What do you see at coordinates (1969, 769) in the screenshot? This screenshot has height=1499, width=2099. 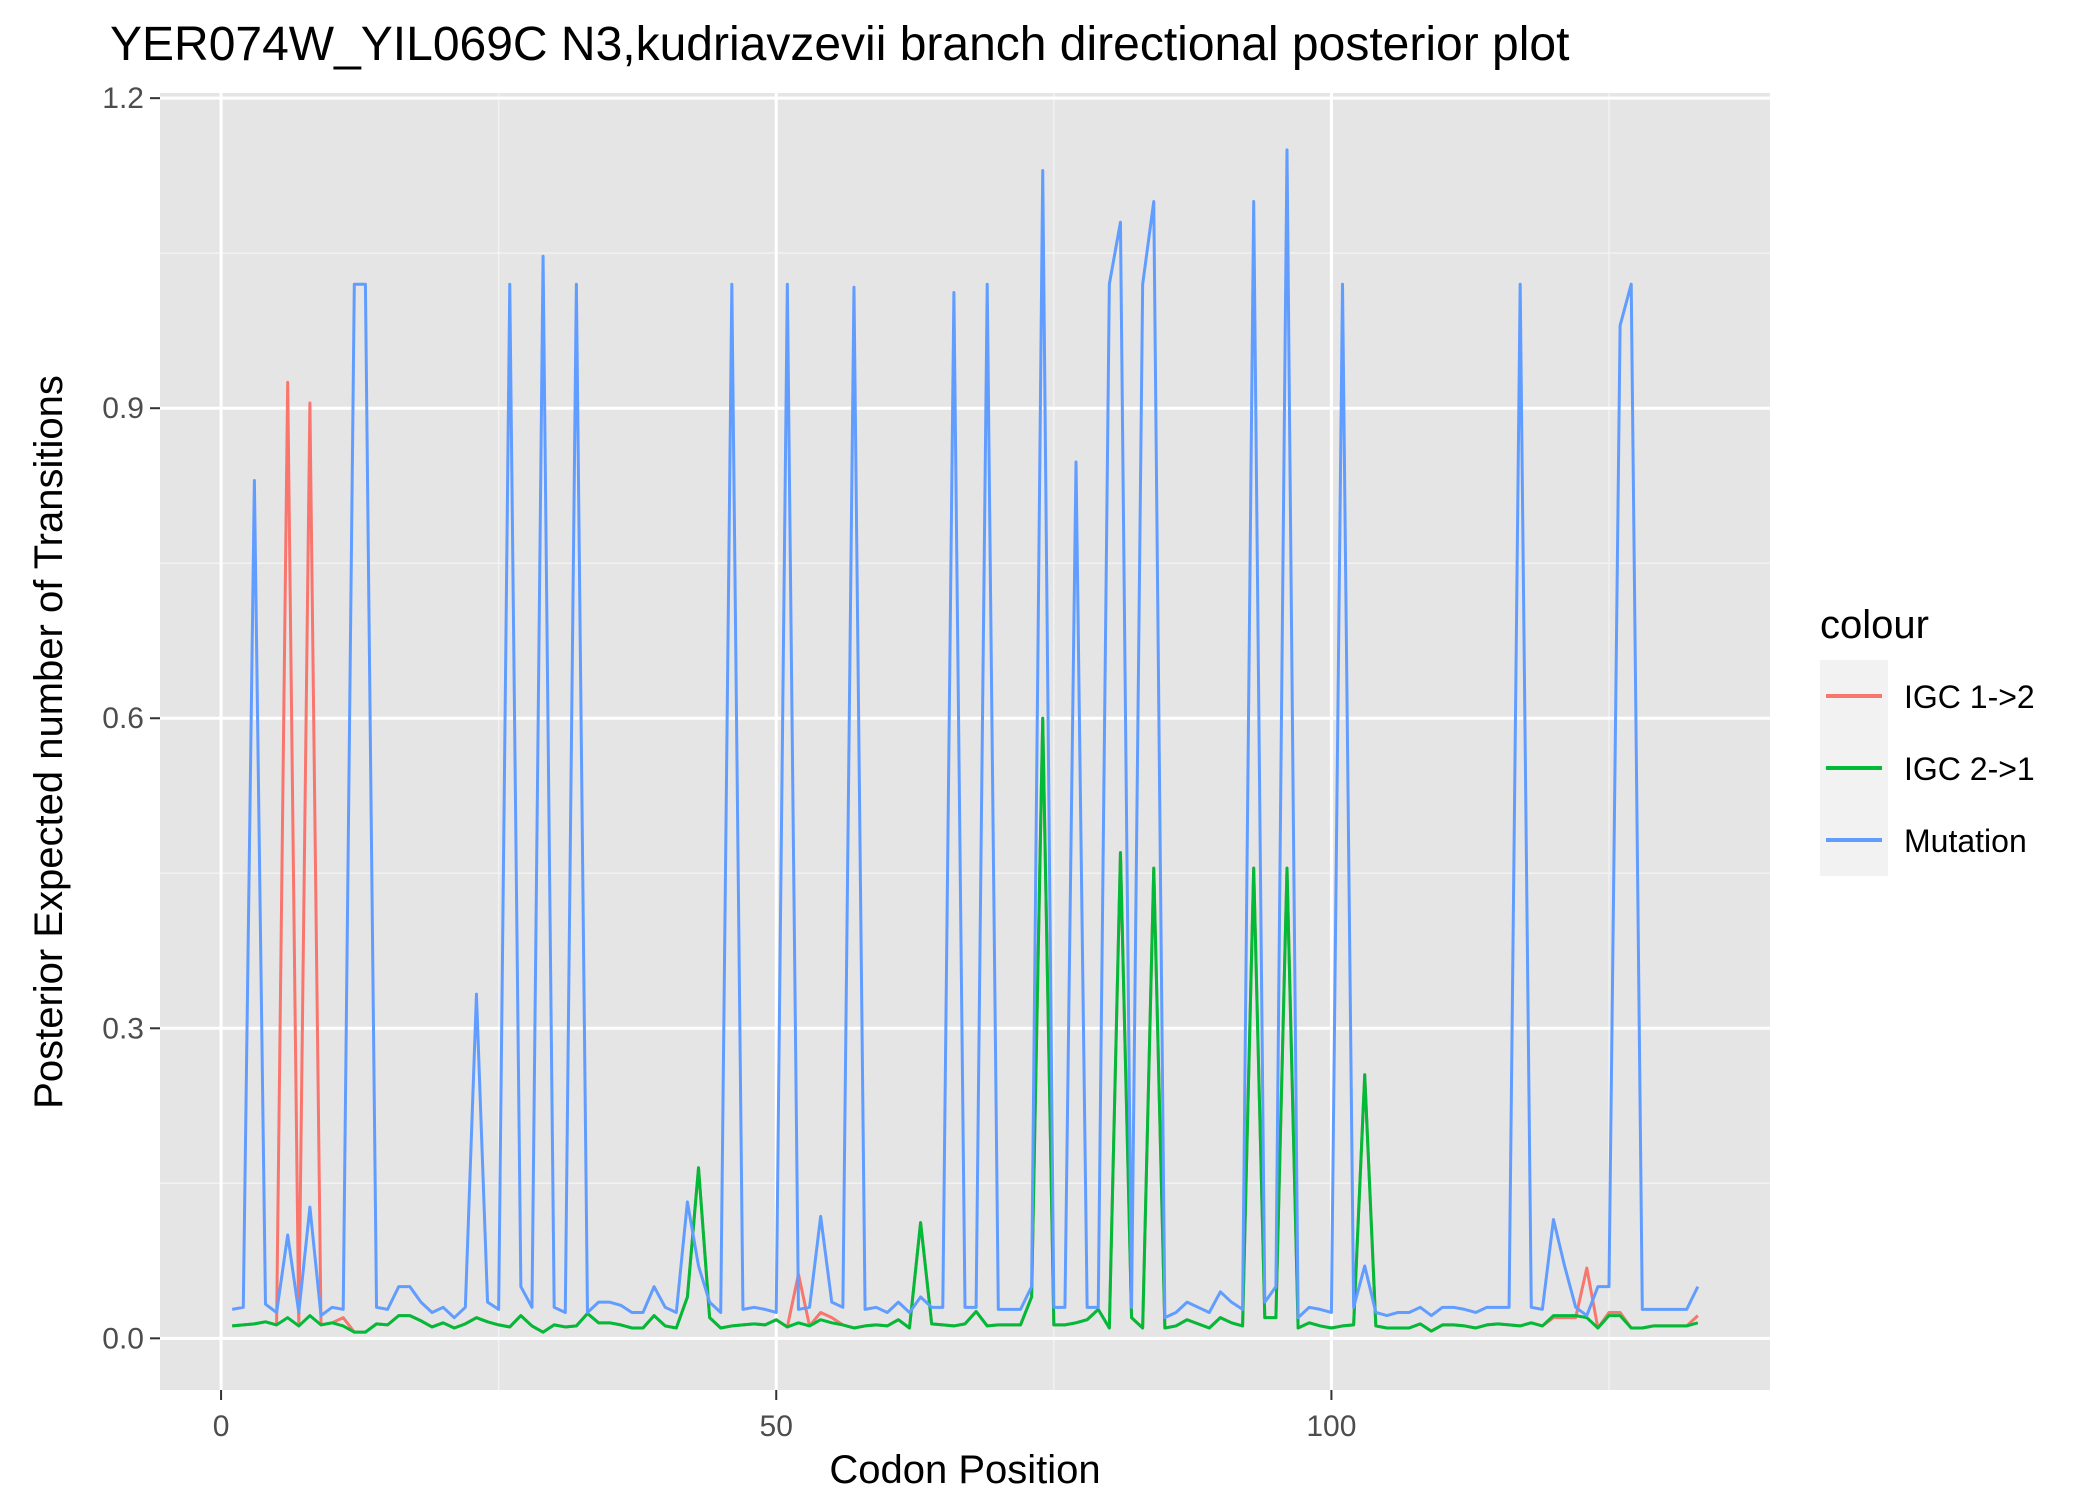 I see `legend-label: IGC 2->1` at bounding box center [1969, 769].